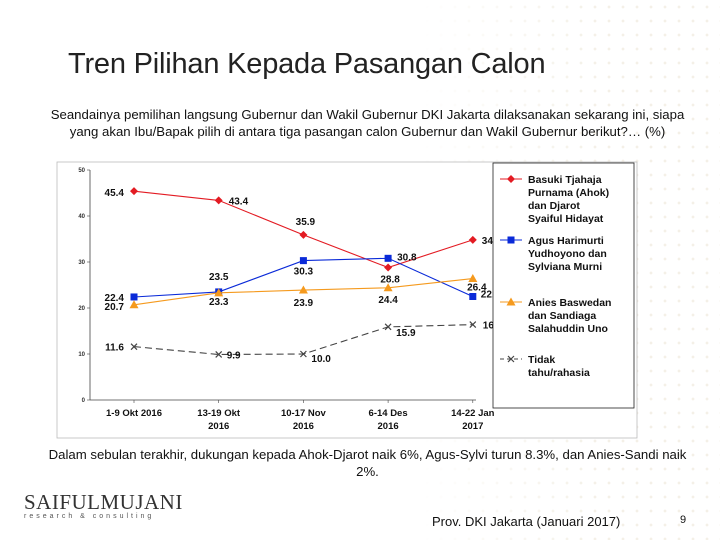 This screenshot has width=720, height=540. Describe the element at coordinates (115, 307) in the screenshot. I see `data-label: 20.7` at that location.